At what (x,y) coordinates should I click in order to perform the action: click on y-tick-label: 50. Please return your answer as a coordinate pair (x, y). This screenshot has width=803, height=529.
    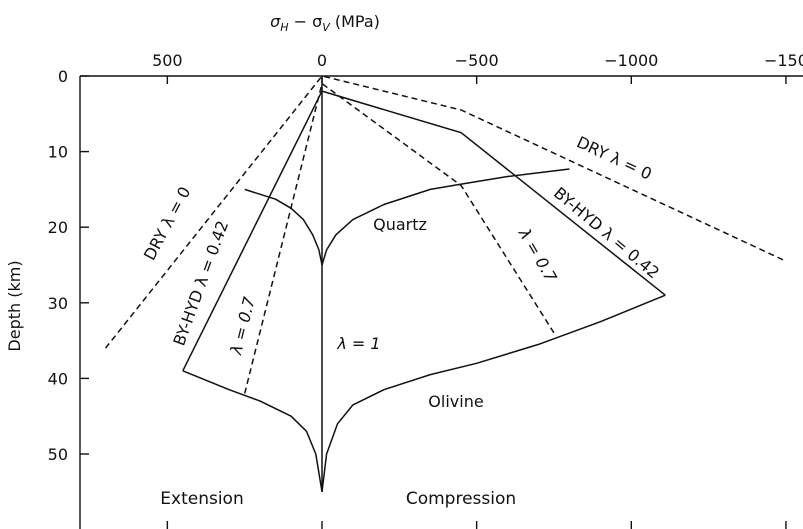
    Looking at the image, I should click on (58, 454).